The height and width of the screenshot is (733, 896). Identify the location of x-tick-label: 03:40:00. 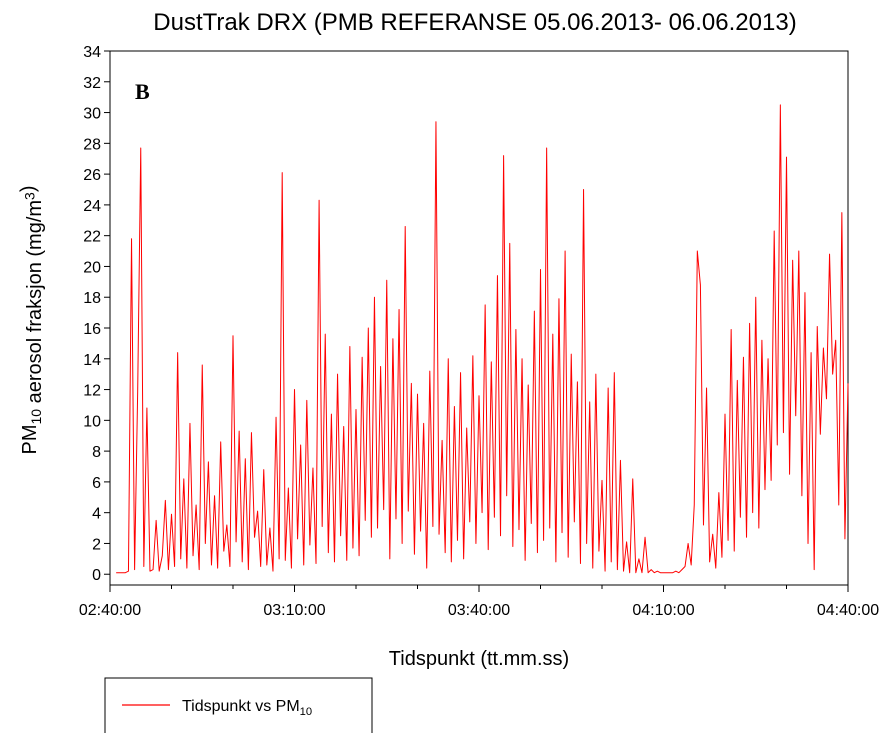
(479, 610).